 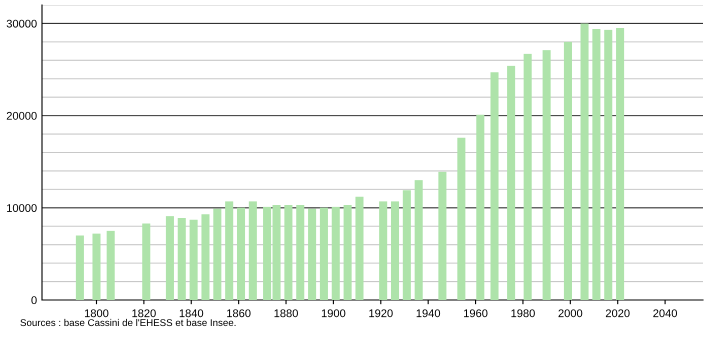 I want to click on x-tick-label: 1880, so click(x=286, y=313).